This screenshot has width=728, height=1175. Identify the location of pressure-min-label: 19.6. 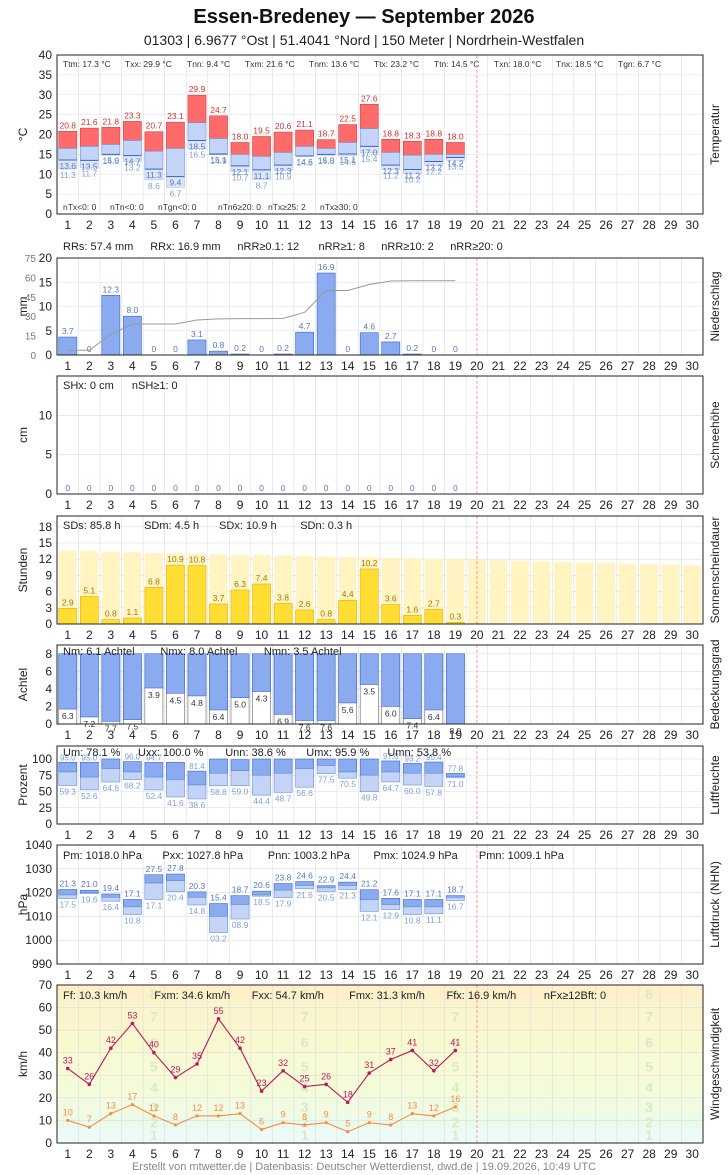
(89, 900).